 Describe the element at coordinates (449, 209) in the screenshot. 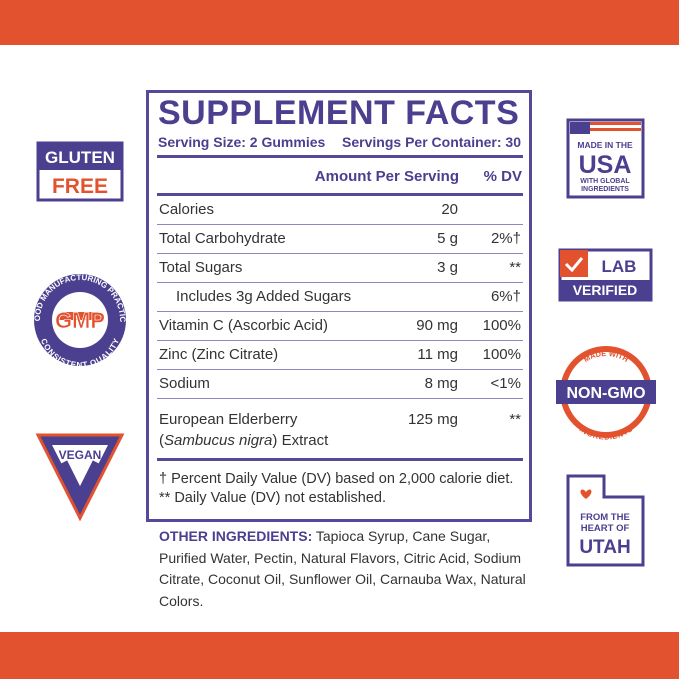

I see `amount: 20` at that location.